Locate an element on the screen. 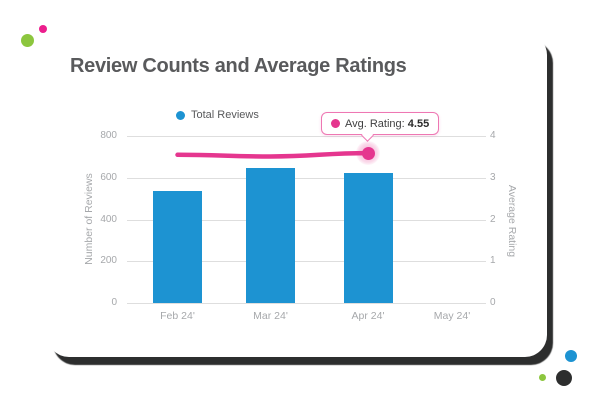  rating-tooltip: Avg. Rating: 4.55 is located at coordinates (380, 127).